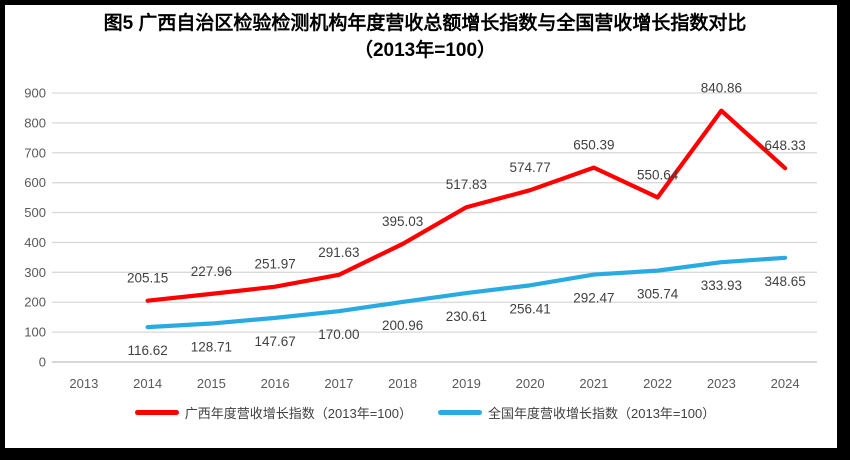 This screenshot has height=460, width=850. What do you see at coordinates (274, 264) in the screenshot?
I see `data-label: 251.97` at bounding box center [274, 264].